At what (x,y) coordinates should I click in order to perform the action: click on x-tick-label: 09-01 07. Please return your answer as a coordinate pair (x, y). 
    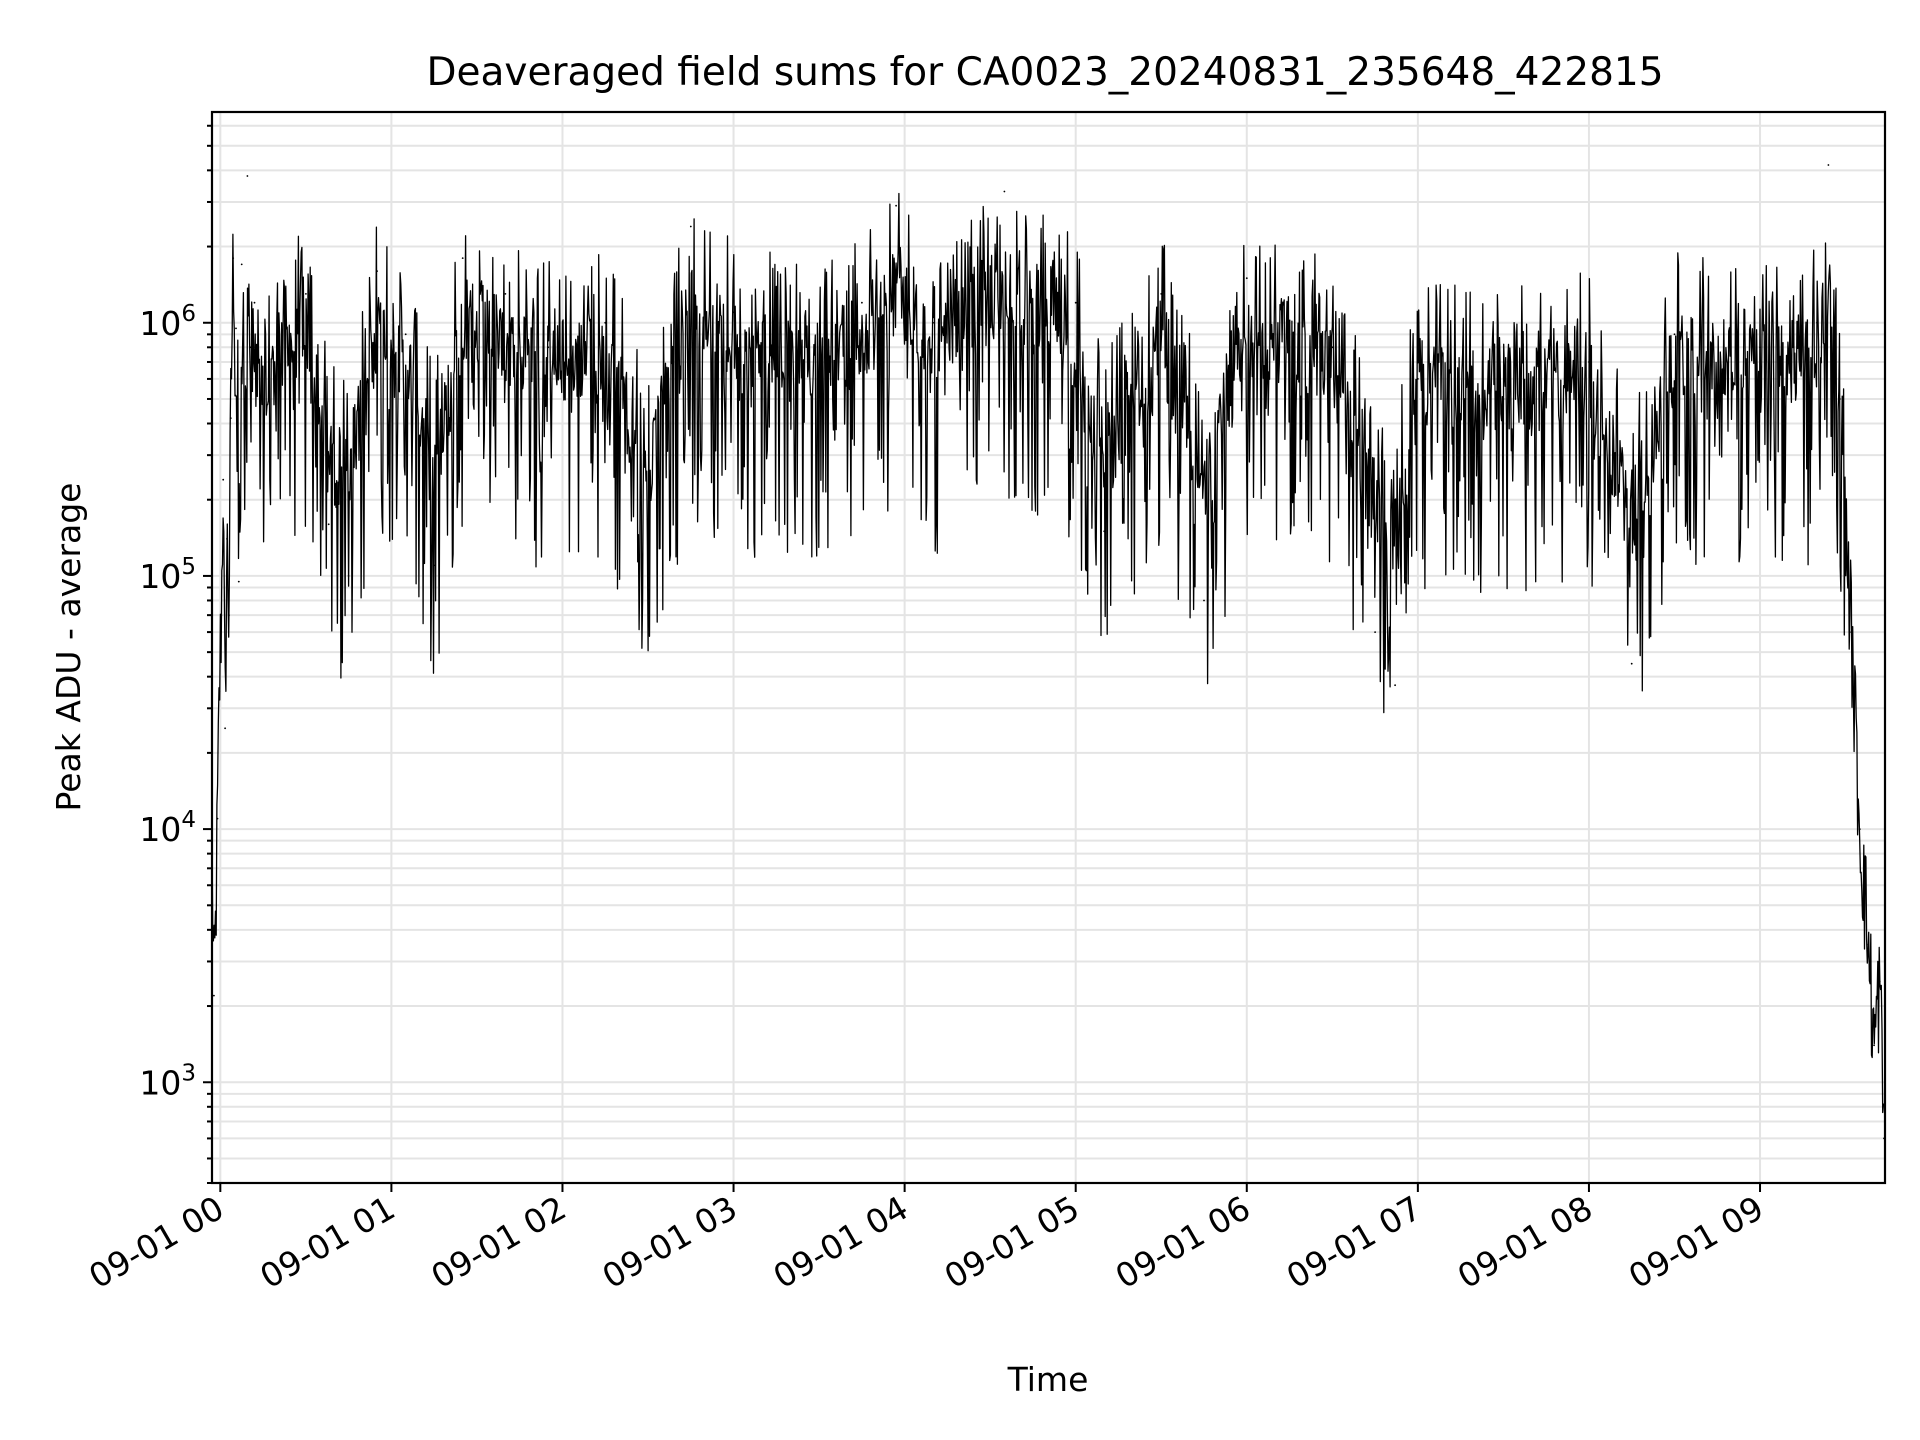
    Looking at the image, I should click on (1354, 1242).